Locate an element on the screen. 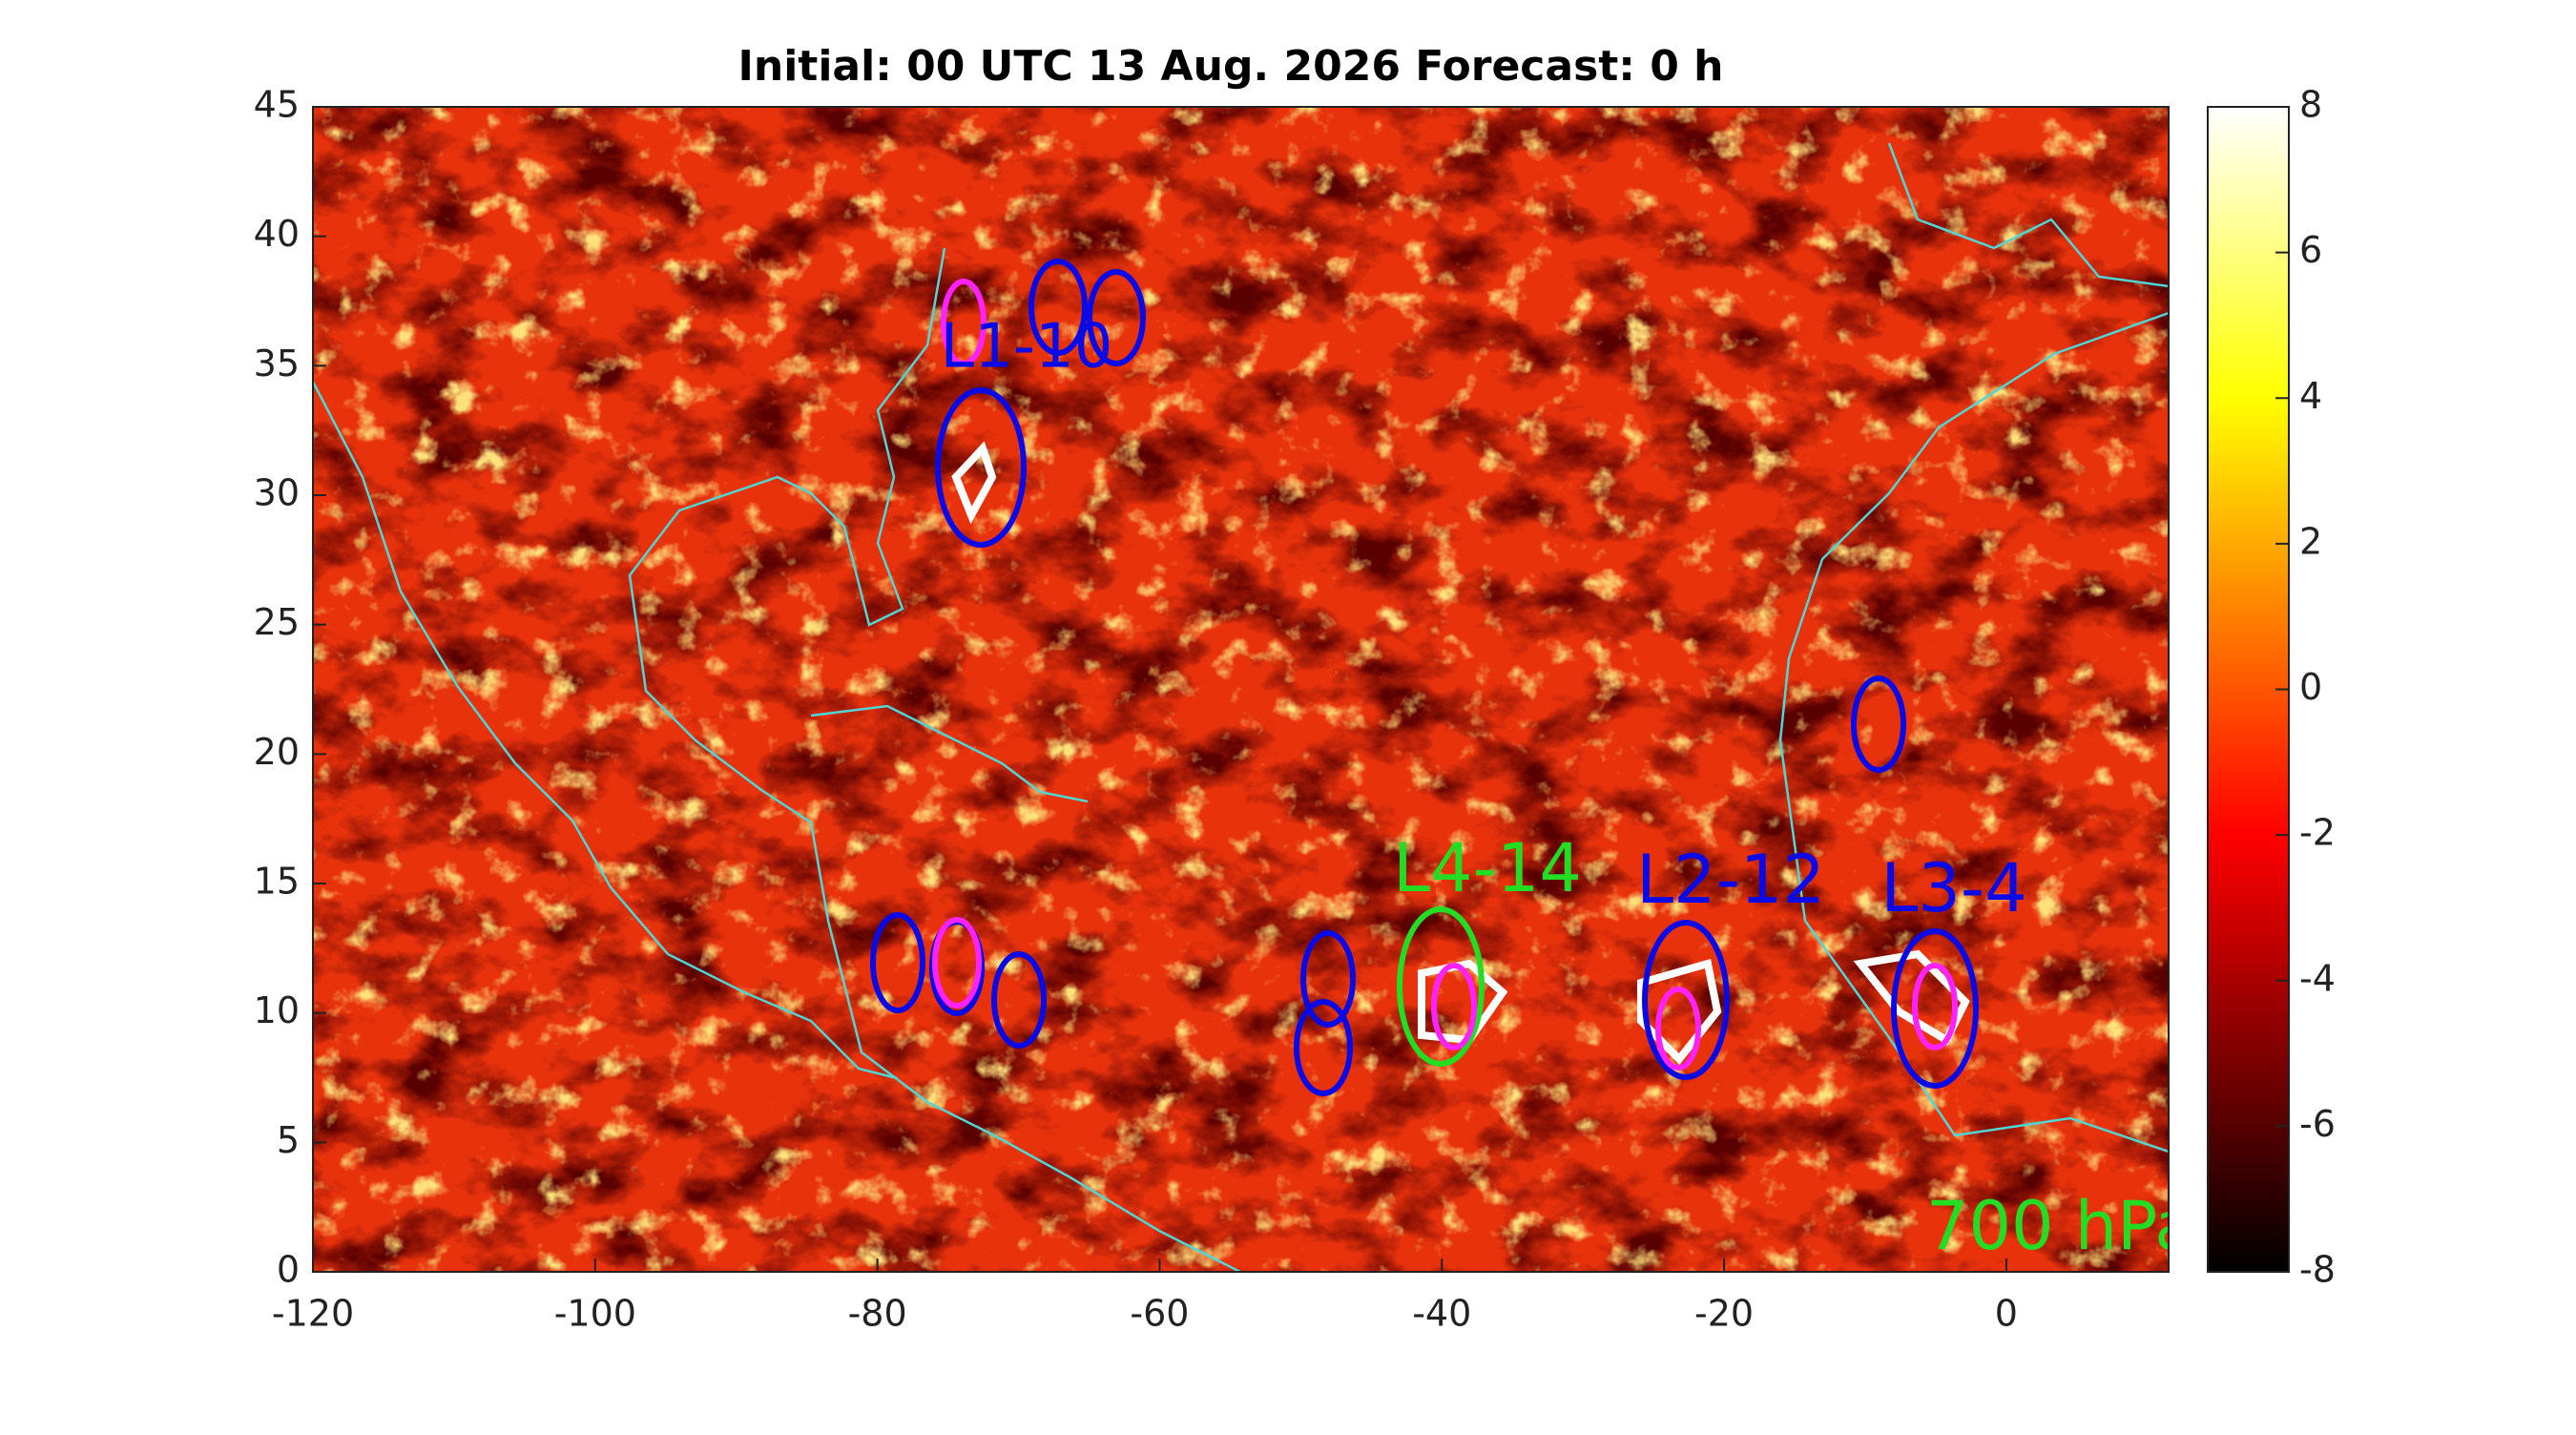  annotation: L4-14 is located at coordinates (1487, 868).